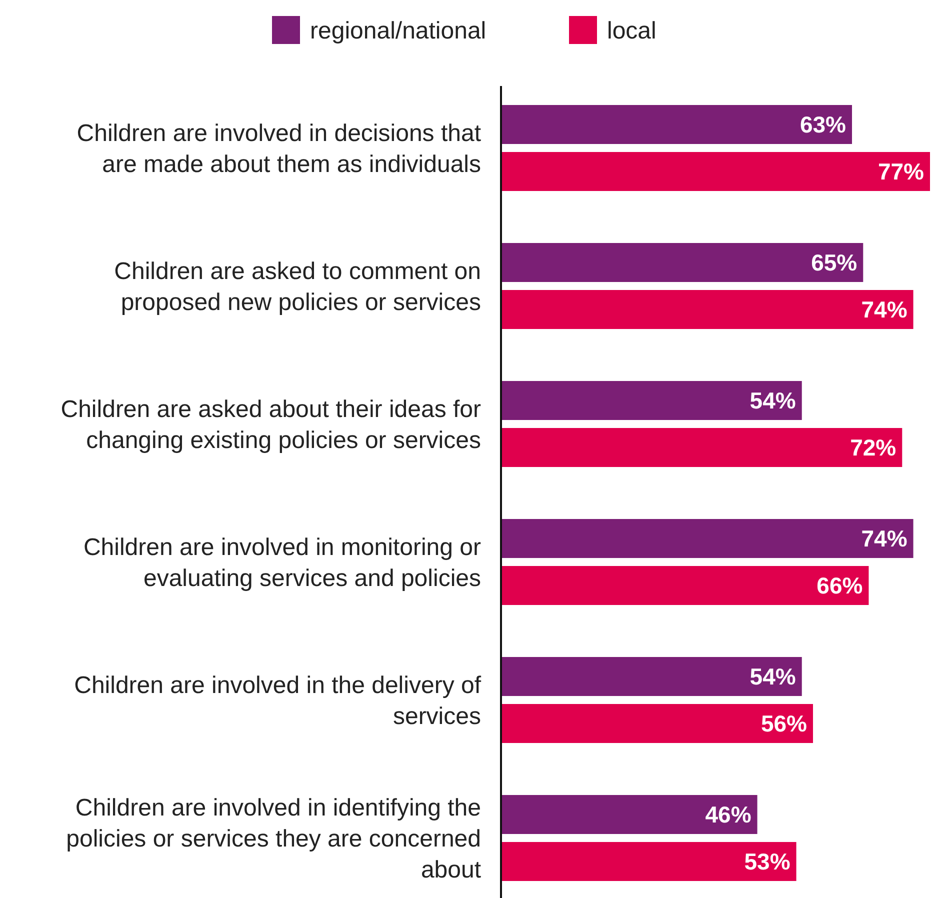 The height and width of the screenshot is (898, 942). I want to click on legend-label: local, so click(631, 30).